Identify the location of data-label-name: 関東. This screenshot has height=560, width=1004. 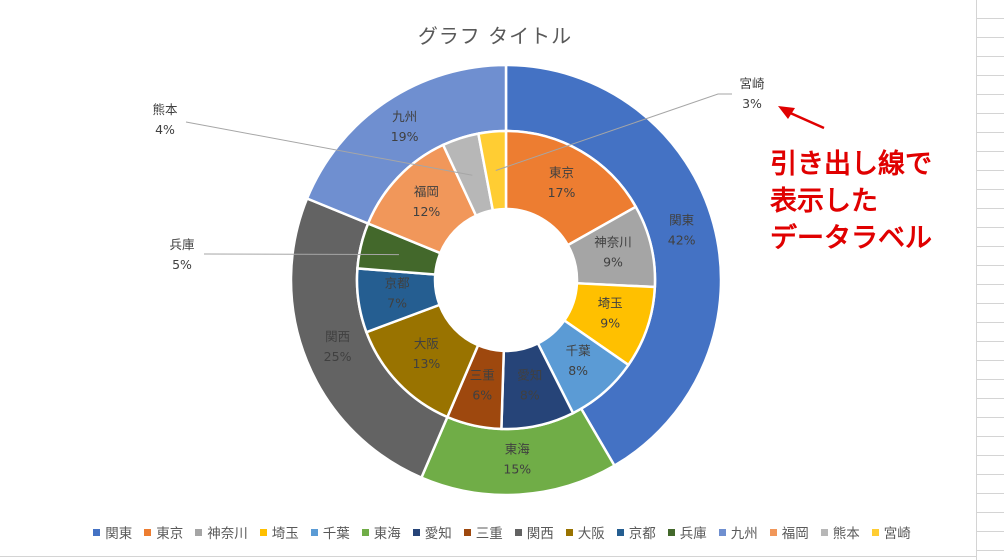
(682, 219).